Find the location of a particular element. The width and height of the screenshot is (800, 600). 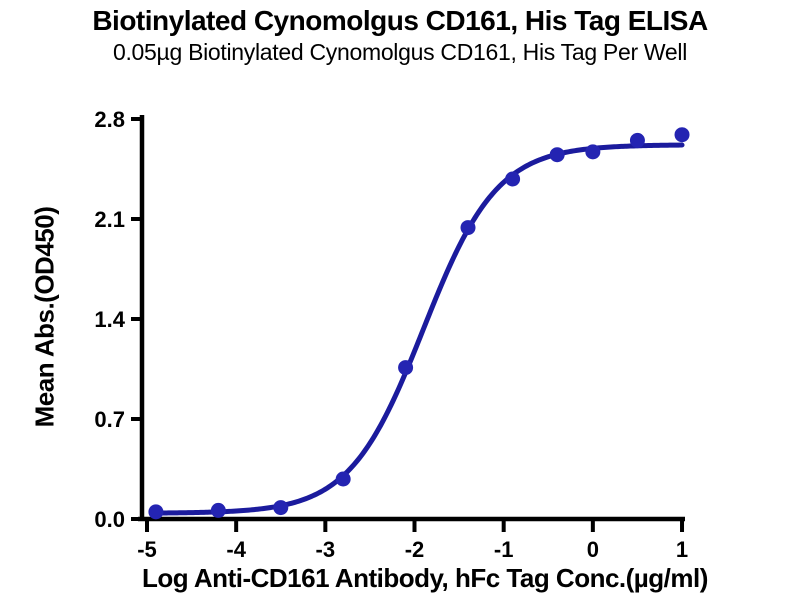

y-tick-label: 2.1 is located at coordinates (109, 219).